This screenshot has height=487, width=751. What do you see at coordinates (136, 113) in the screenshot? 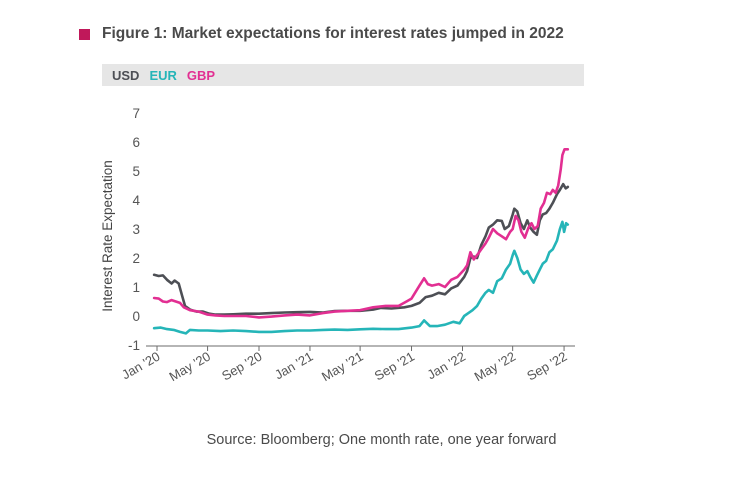
I see `y-tick-label: 7` at bounding box center [136, 113].